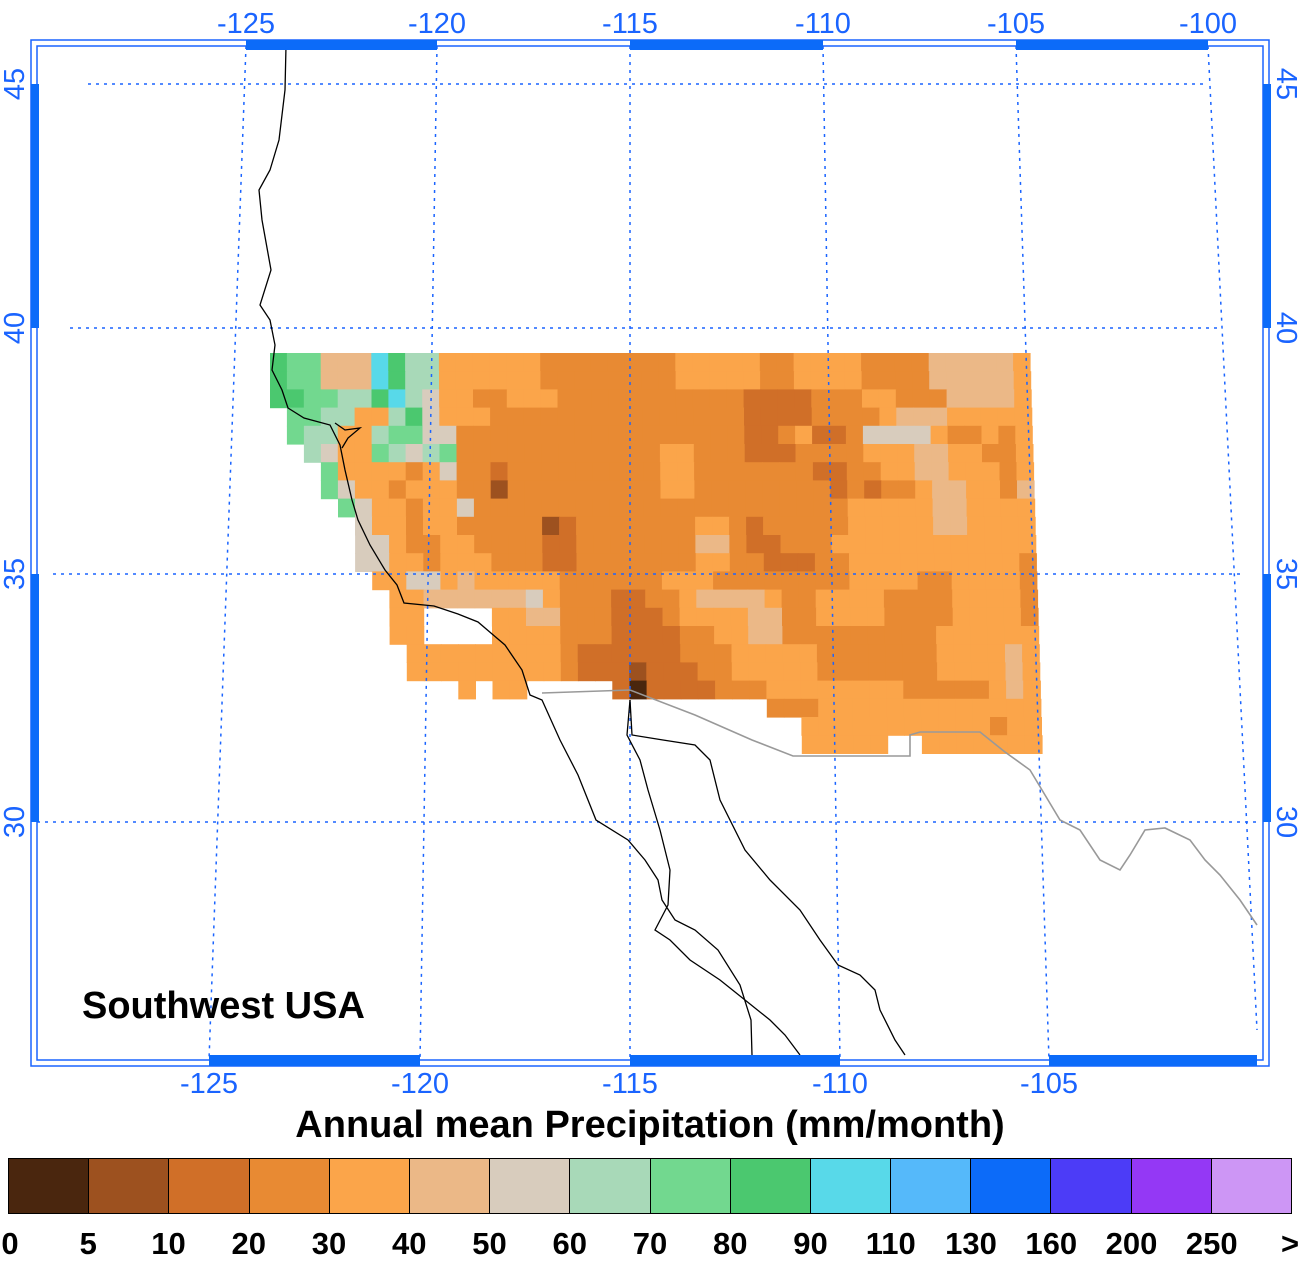 This screenshot has width=1300, height=1265. Describe the element at coordinates (1285, 328) in the screenshot. I see `right-lat-label: 40` at that location.